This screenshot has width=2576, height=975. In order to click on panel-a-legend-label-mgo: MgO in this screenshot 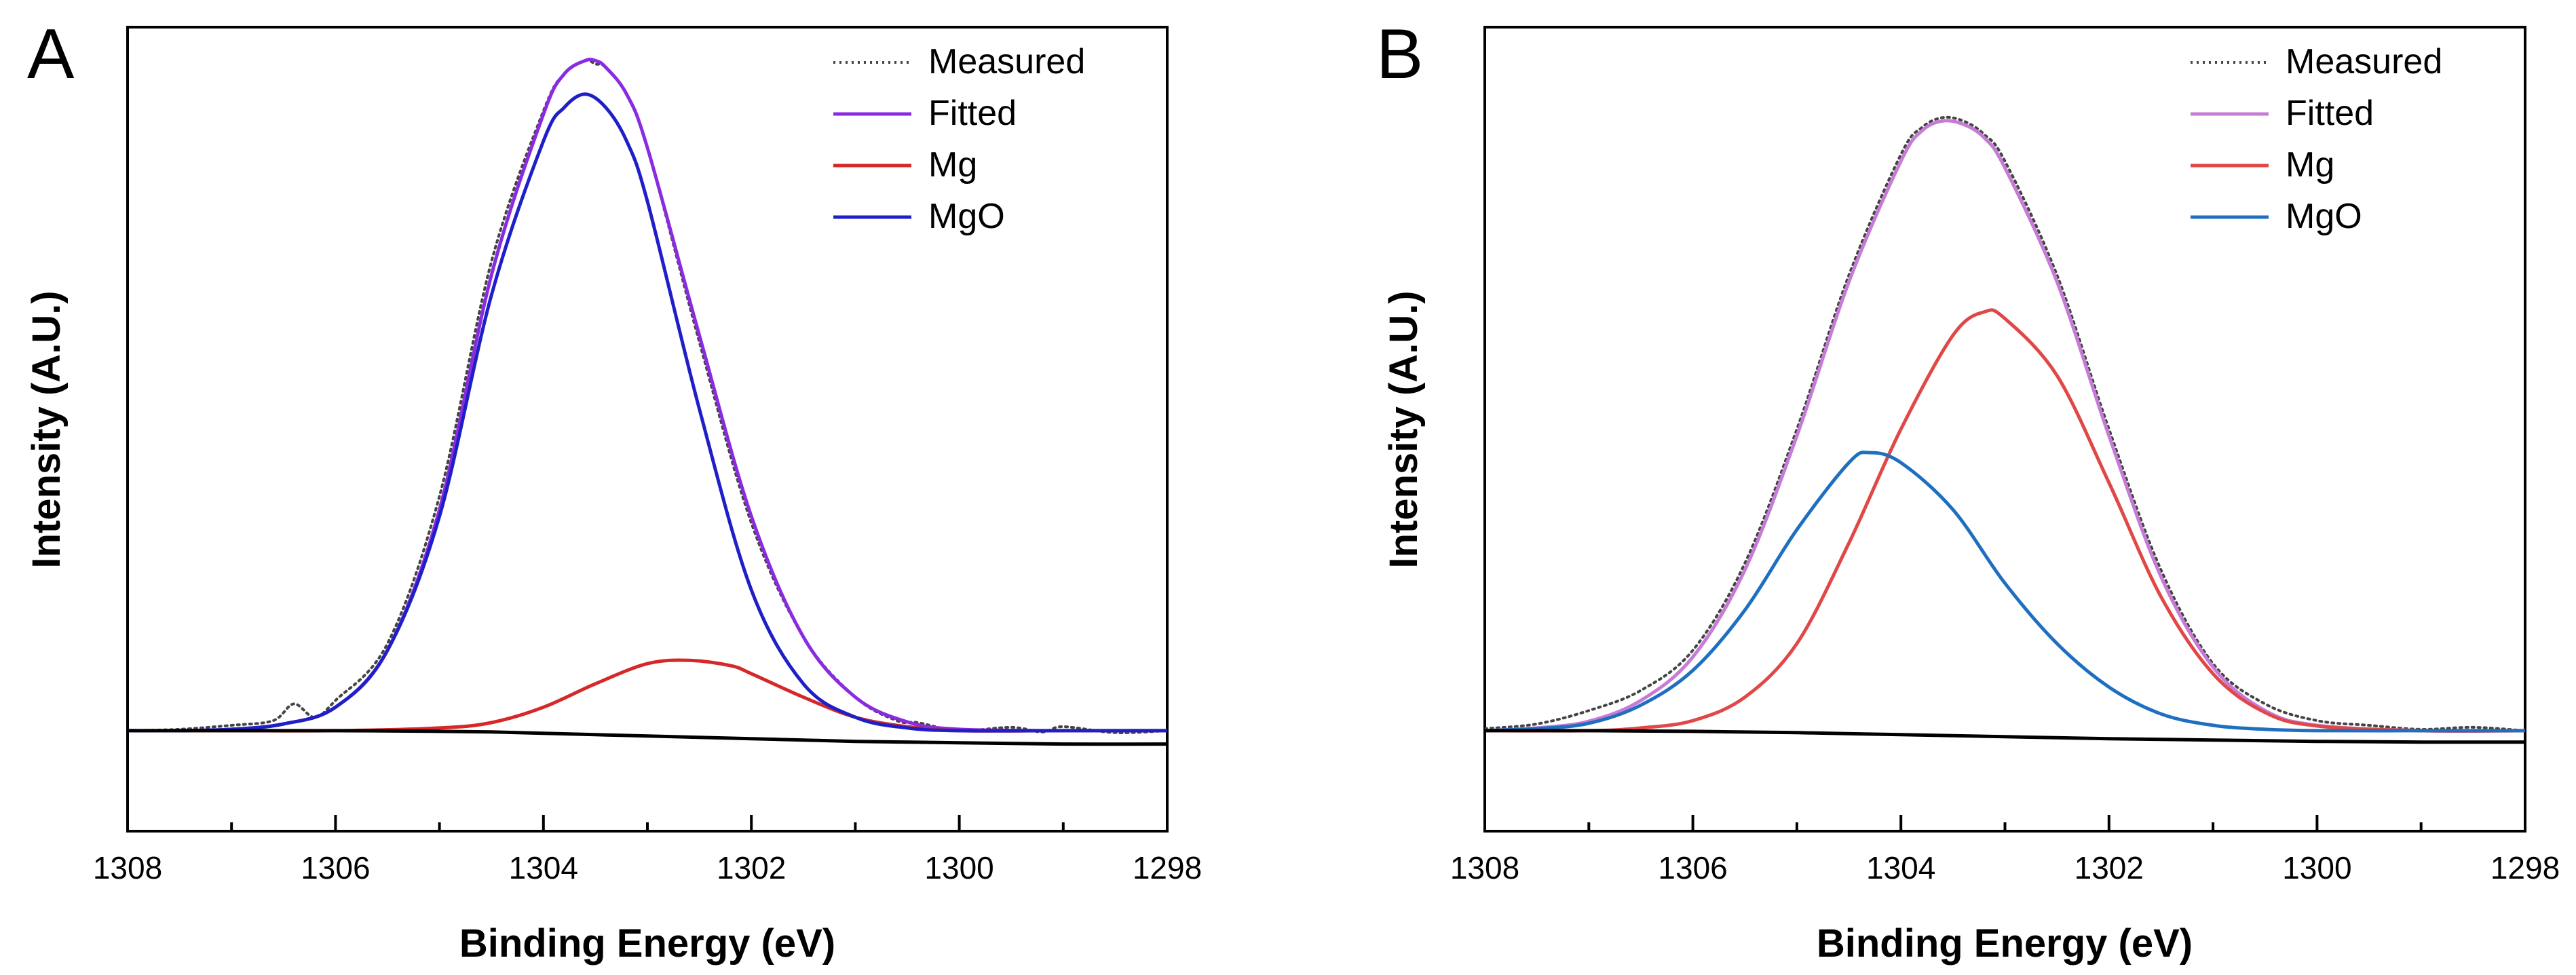, I will do `click(966, 216)`.